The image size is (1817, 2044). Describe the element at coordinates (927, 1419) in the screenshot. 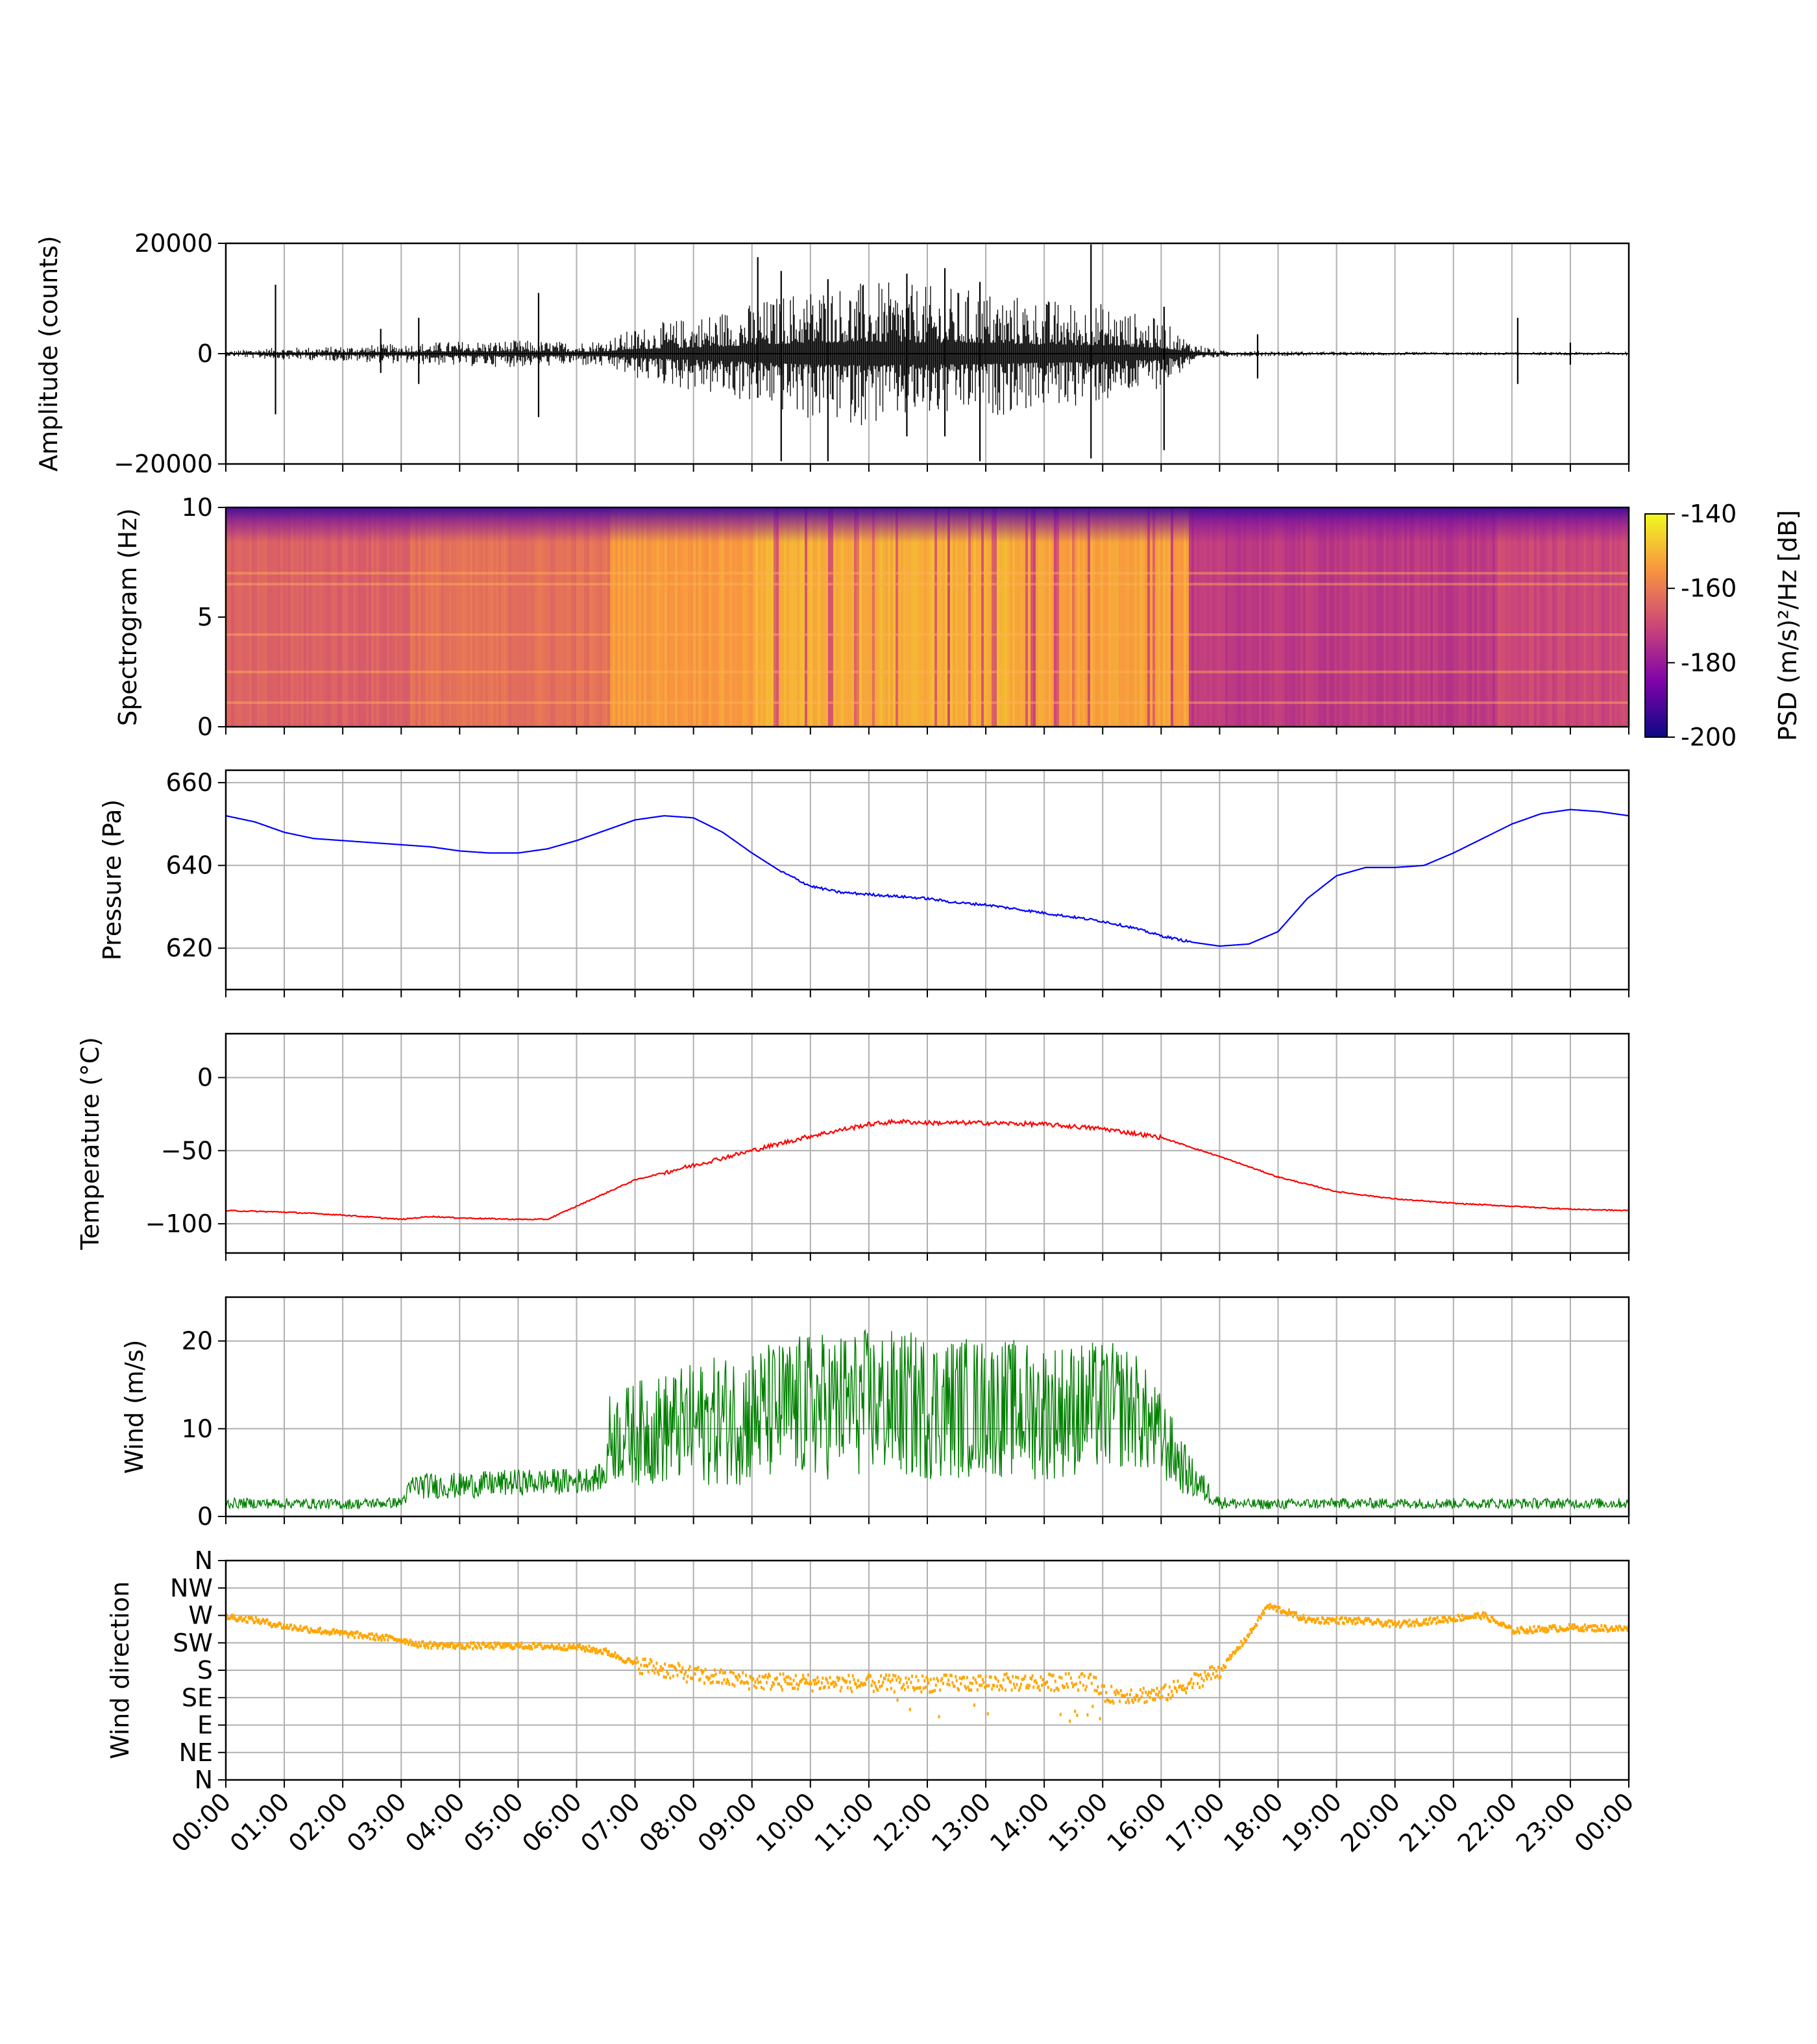

I see `wind-series` at that location.